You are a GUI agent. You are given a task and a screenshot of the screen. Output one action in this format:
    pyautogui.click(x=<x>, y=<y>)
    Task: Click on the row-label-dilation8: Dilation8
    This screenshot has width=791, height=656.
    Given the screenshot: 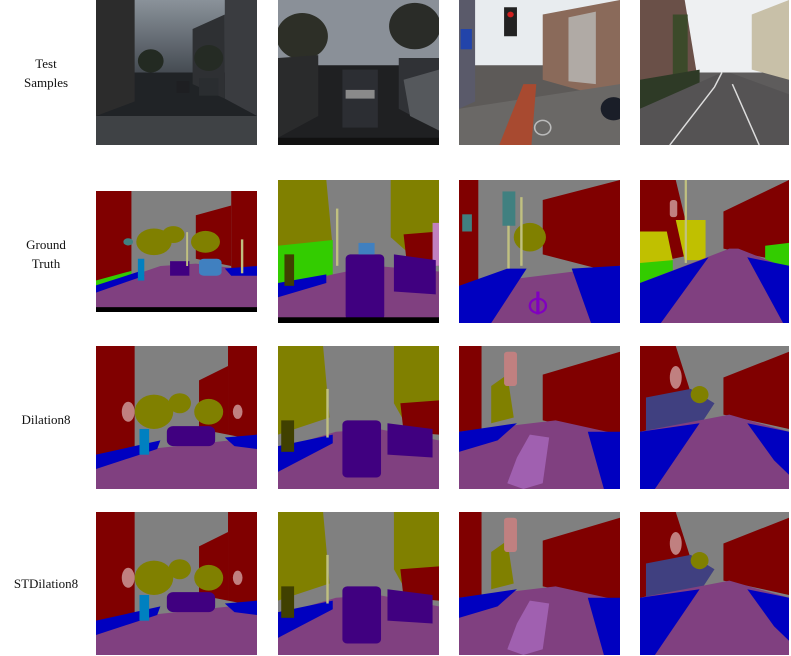 What is the action you would take?
    pyautogui.click(x=46, y=419)
    